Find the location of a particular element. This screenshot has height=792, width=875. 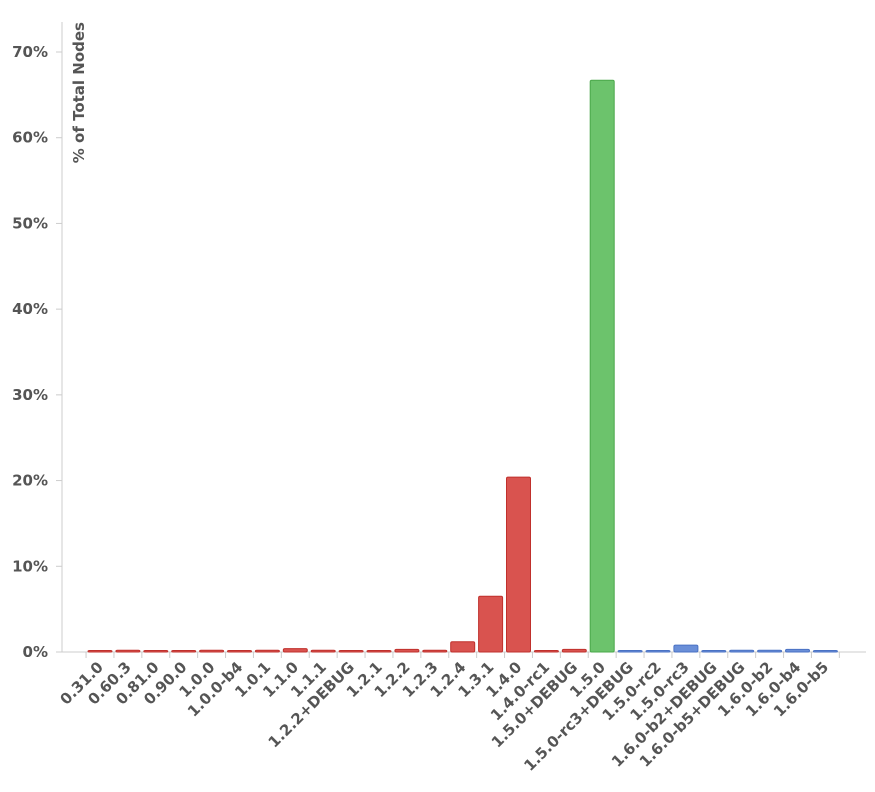

y-tick-label: 70% is located at coordinates (30, 52).